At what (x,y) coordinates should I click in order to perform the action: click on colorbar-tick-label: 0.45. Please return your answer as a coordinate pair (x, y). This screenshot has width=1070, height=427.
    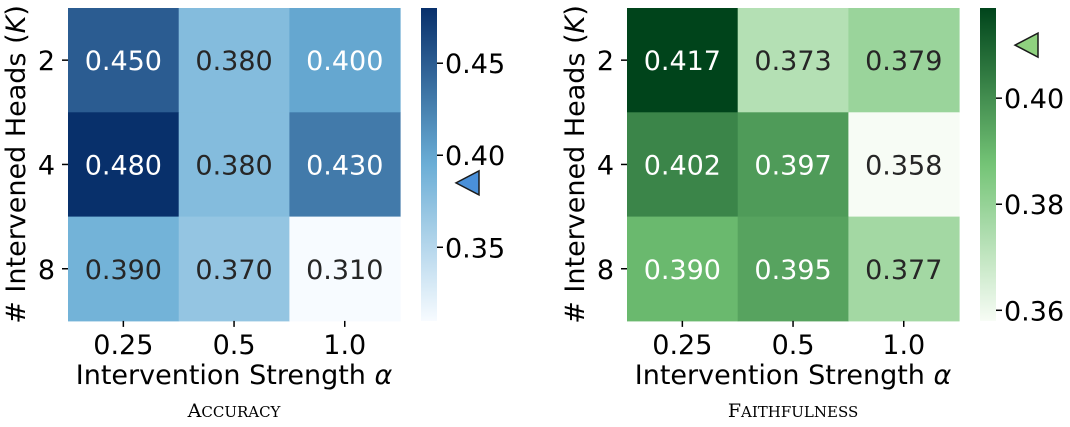
    Looking at the image, I should click on (475, 64).